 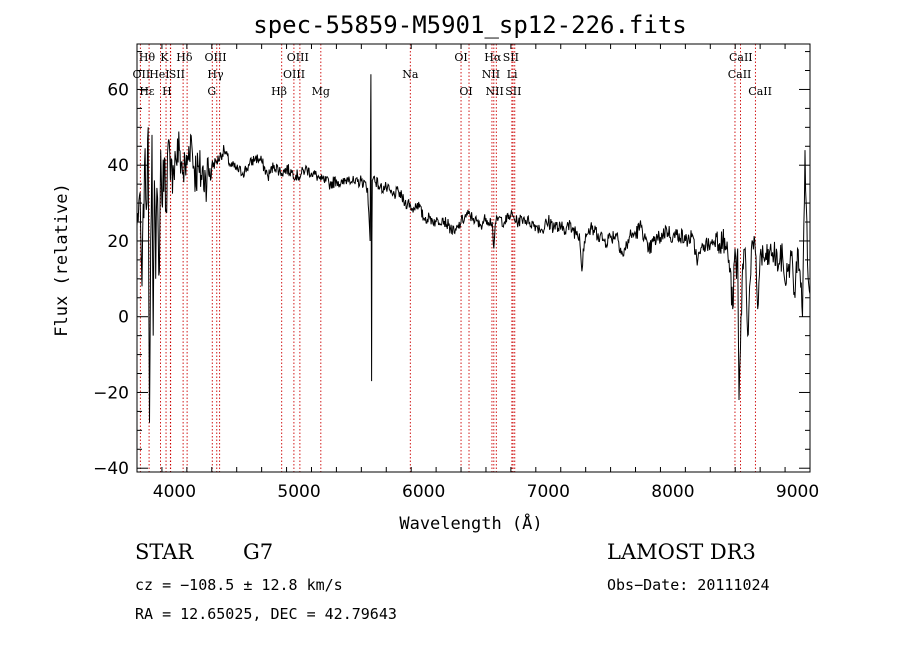 What do you see at coordinates (470, 523) in the screenshot?
I see `x-axis-label: Wavelength (Å)` at bounding box center [470, 523].